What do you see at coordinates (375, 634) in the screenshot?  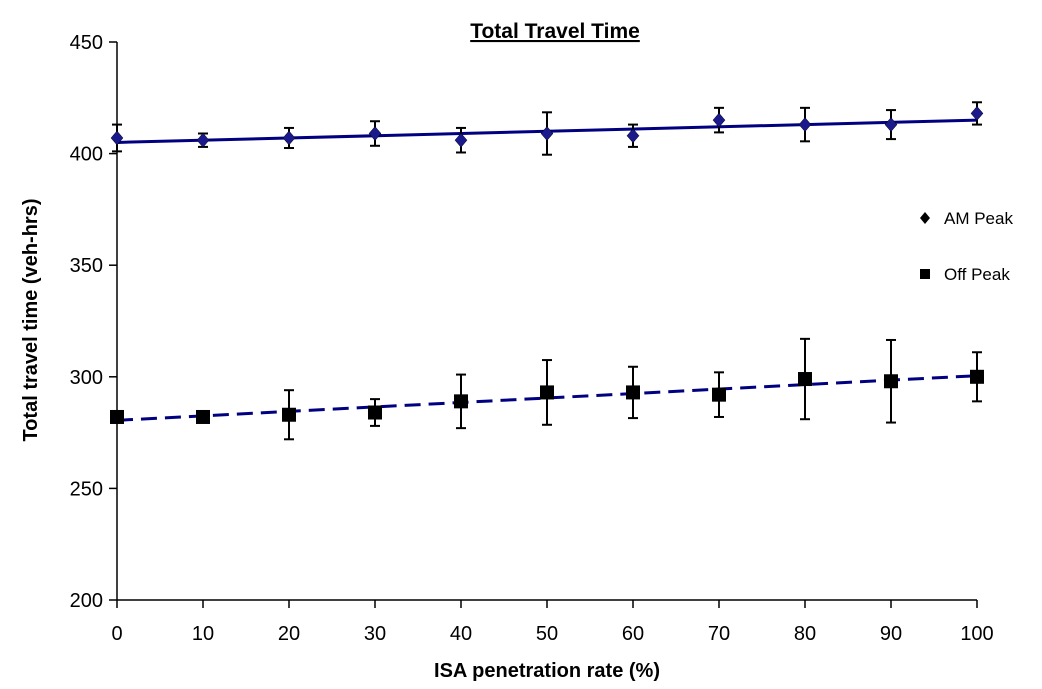 I see `x-tick-label: 30` at bounding box center [375, 634].